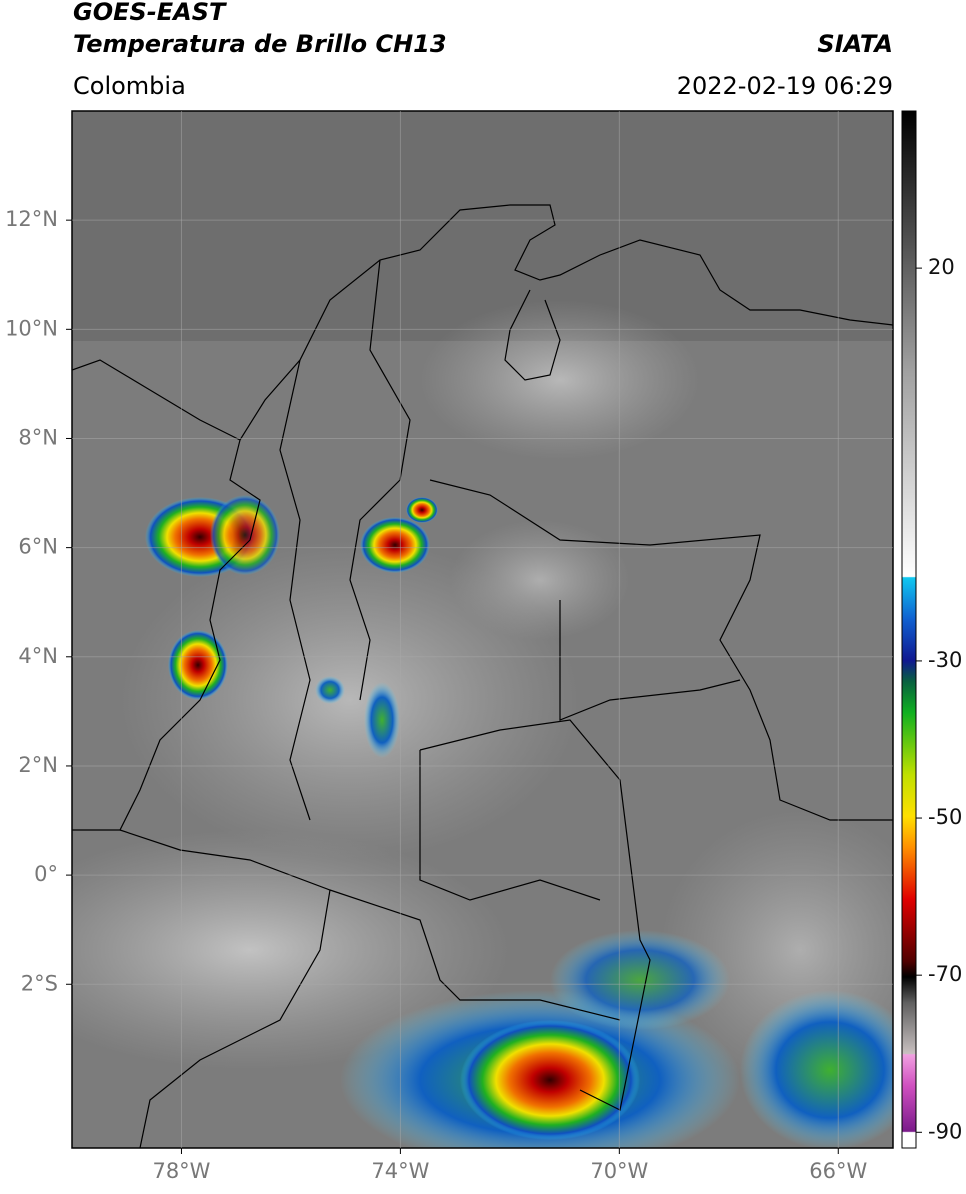 The width and height of the screenshot is (966, 1194). Describe the element at coordinates (38, 437) in the screenshot. I see `y-tick-label: 8°N` at that location.